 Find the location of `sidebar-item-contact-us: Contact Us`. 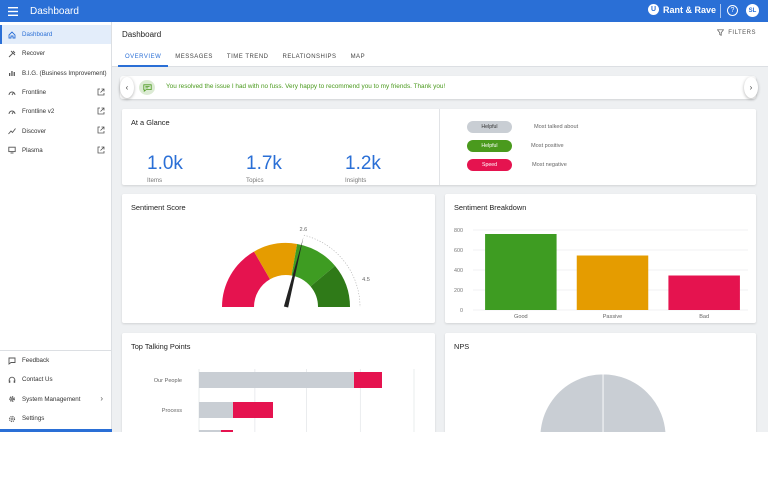

sidebar-item-contact-us: Contact Us is located at coordinates (55, 379).